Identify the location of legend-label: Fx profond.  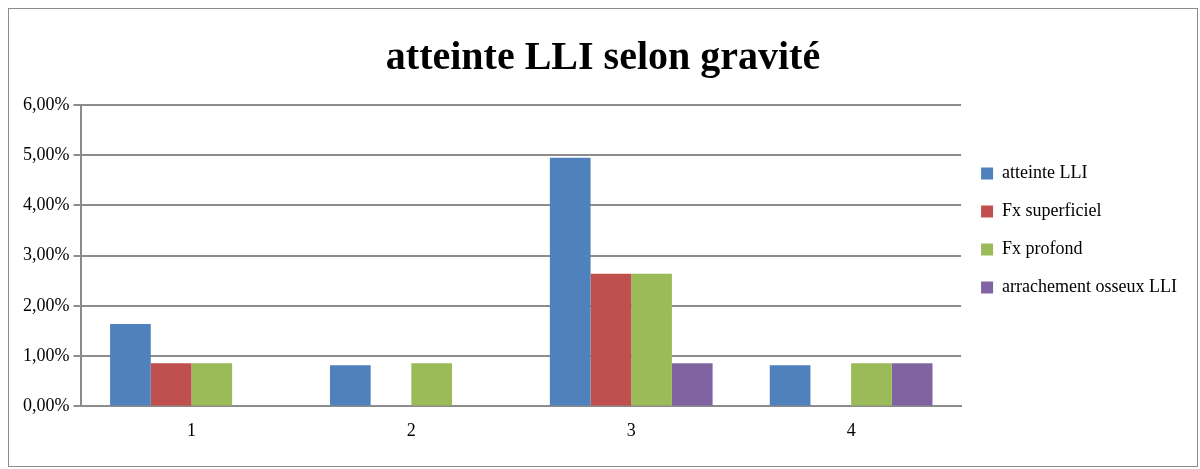
(1042, 248).